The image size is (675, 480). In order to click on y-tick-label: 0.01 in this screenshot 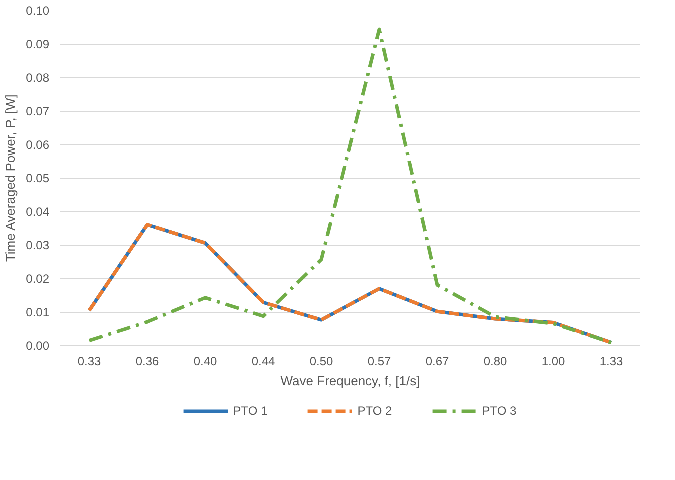, I will do `click(38, 313)`.